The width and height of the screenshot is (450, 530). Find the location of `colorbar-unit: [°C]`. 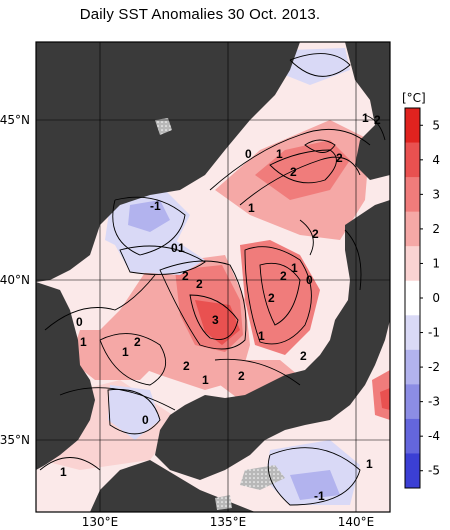

colorbar-unit: [°C] is located at coordinates (414, 98).